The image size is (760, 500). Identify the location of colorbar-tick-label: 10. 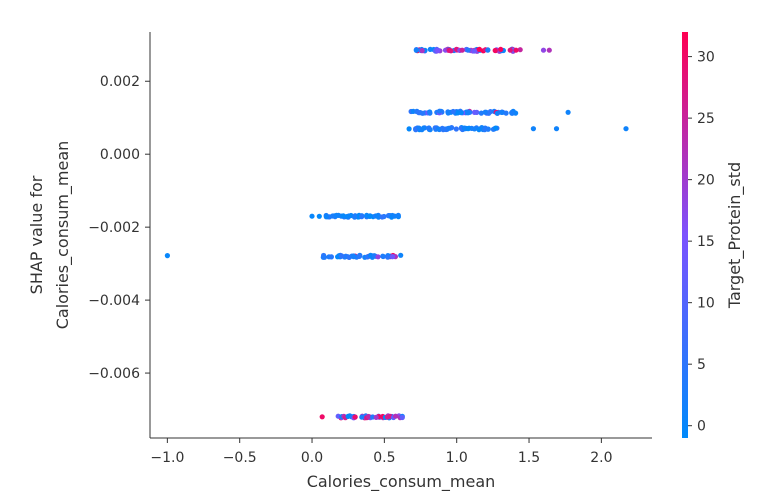
(706, 304).